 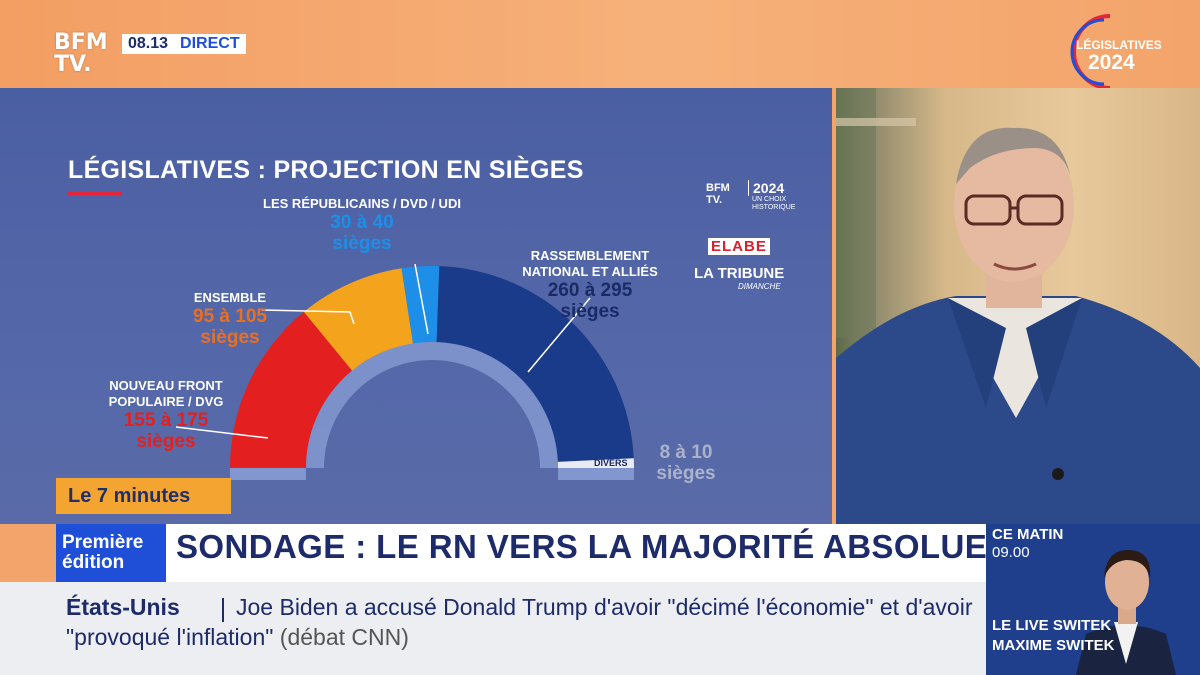 What do you see at coordinates (611, 463) in the screenshot?
I see `divers-arc-label: DIVERS` at bounding box center [611, 463].